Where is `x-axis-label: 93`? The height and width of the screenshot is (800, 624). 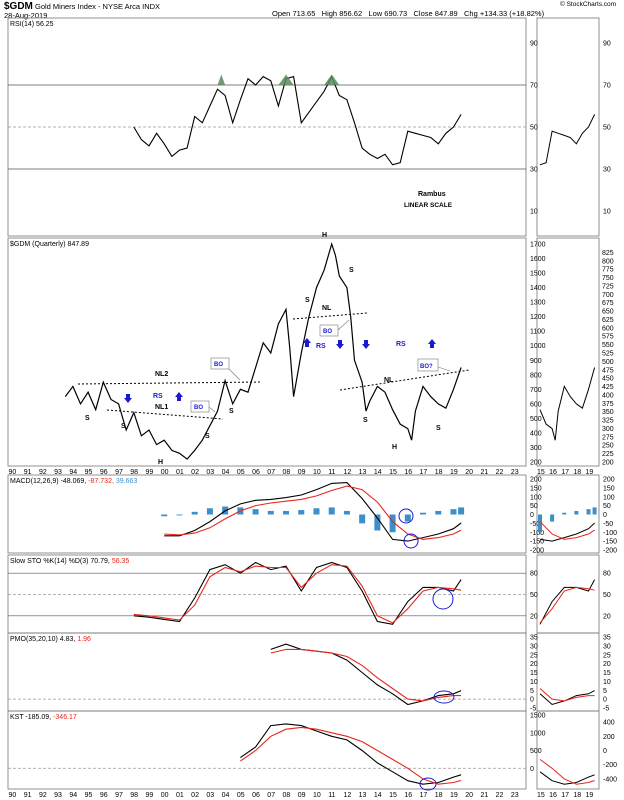 x-axis-label: 93 is located at coordinates (58, 472).